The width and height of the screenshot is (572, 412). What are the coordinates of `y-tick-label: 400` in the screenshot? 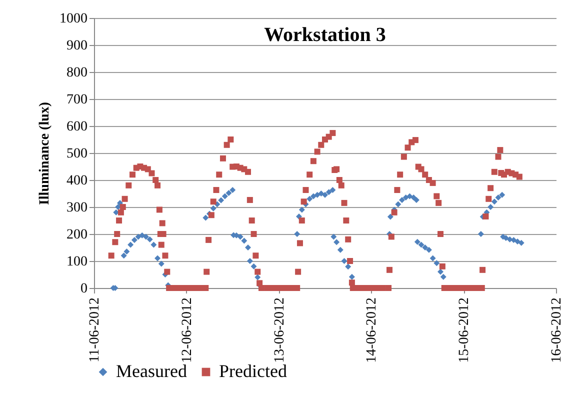 It's located at (77, 181).